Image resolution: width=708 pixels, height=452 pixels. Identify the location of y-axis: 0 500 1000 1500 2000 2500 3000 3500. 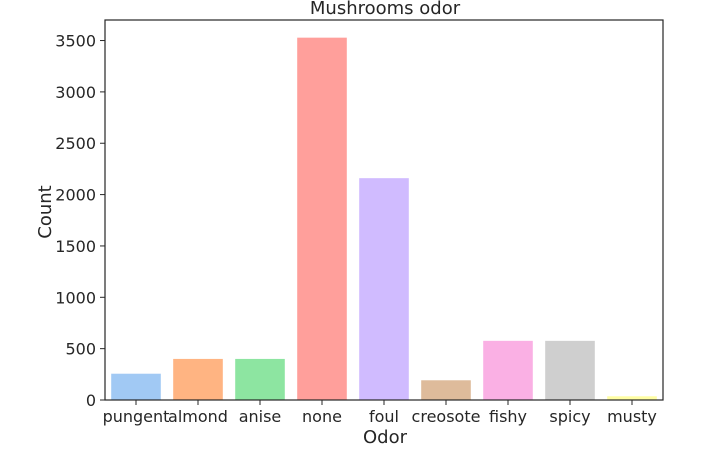
(80, 221).